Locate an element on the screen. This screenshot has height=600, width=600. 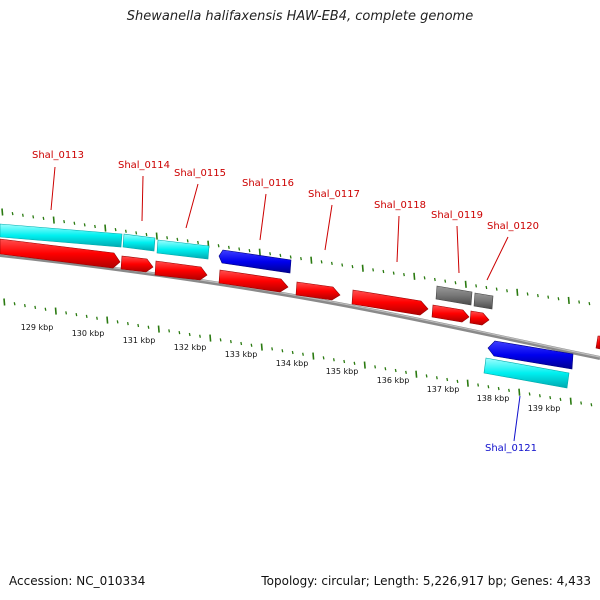
ruler-label: 139 kbp is located at coordinates (544, 408).